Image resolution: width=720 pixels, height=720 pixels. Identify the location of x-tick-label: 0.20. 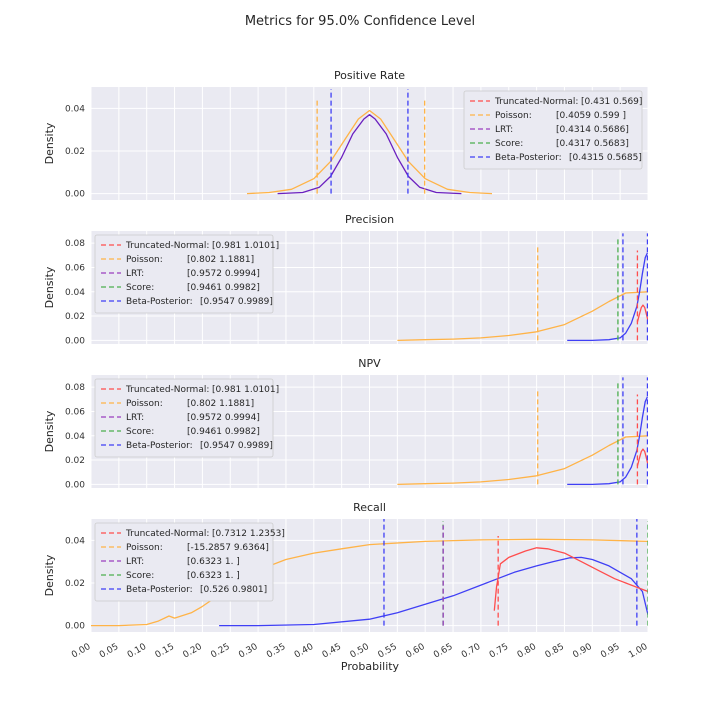
(193, 651).